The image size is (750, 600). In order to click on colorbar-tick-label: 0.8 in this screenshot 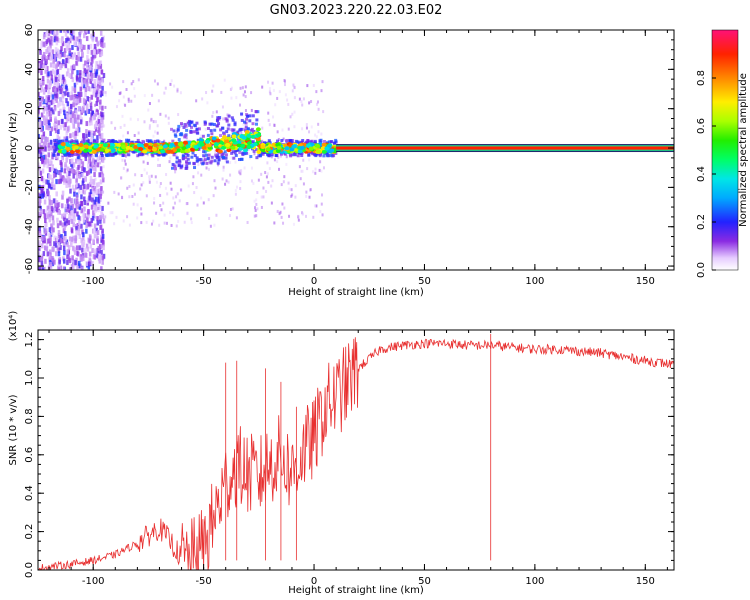, I will do `click(701, 78)`.